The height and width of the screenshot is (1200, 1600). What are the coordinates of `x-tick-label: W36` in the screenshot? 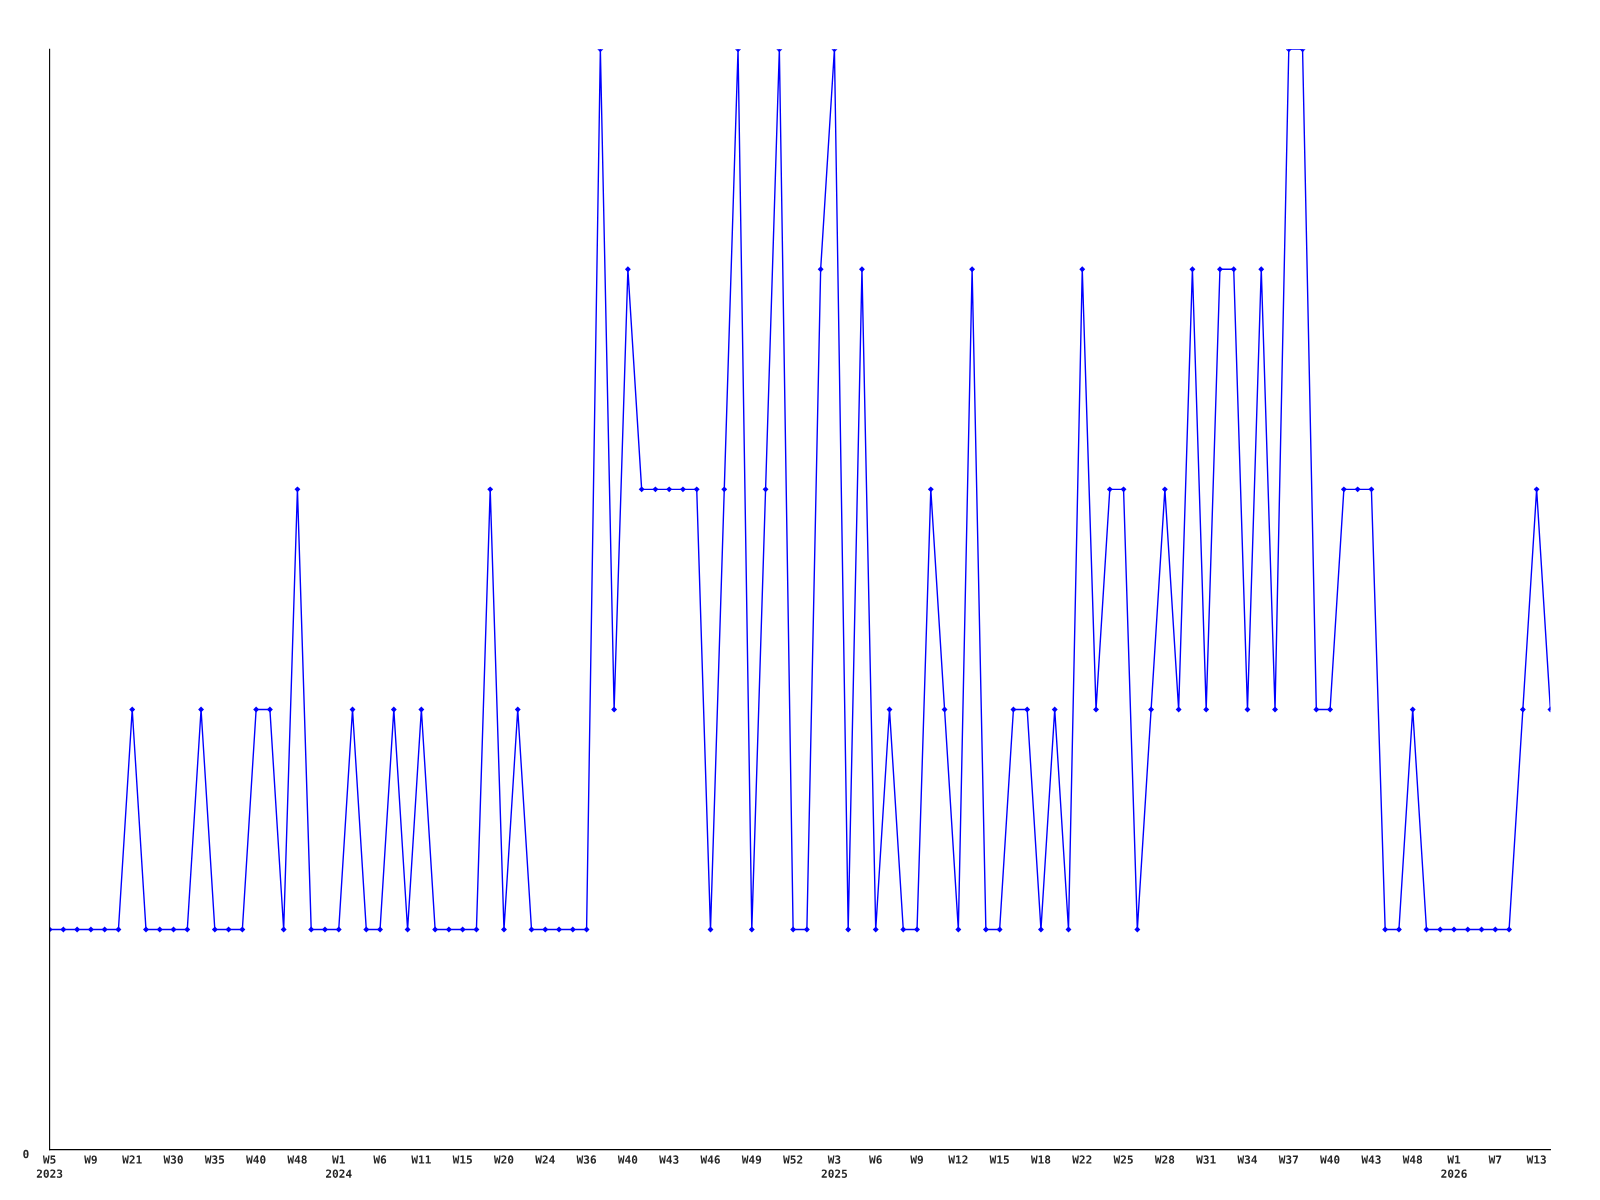 It's located at (586, 1159).